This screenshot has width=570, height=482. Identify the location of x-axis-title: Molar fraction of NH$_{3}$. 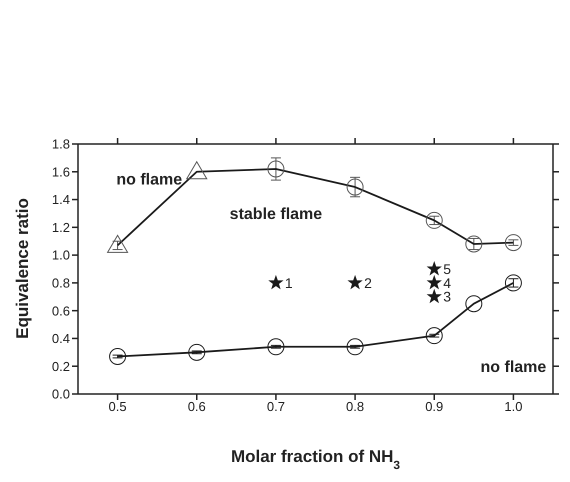
(315, 459).